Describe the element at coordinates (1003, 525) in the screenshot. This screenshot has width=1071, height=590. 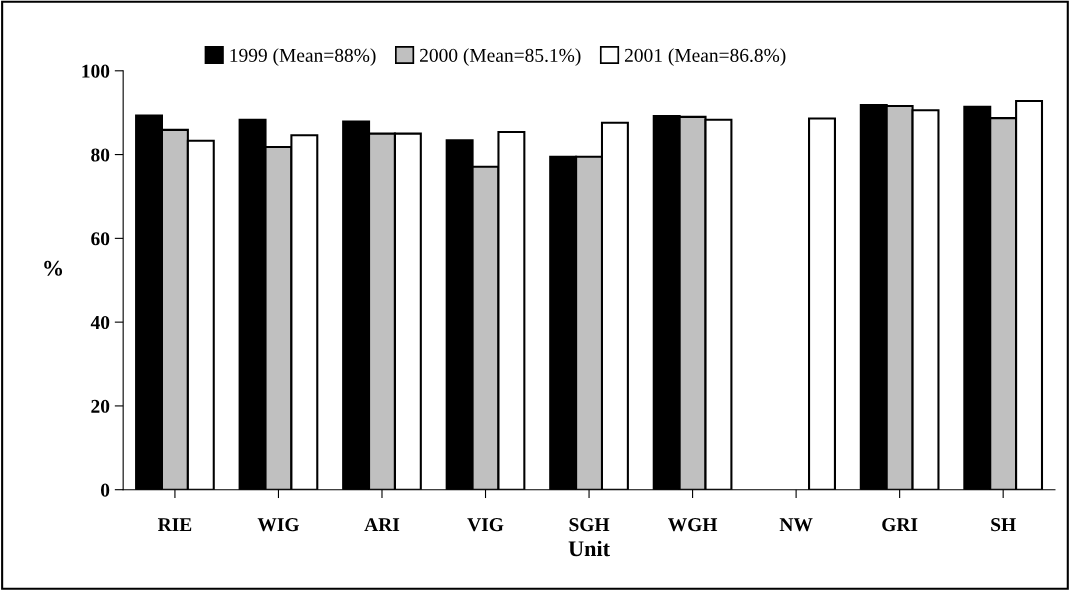
I see `x-tick-label: SH` at that location.